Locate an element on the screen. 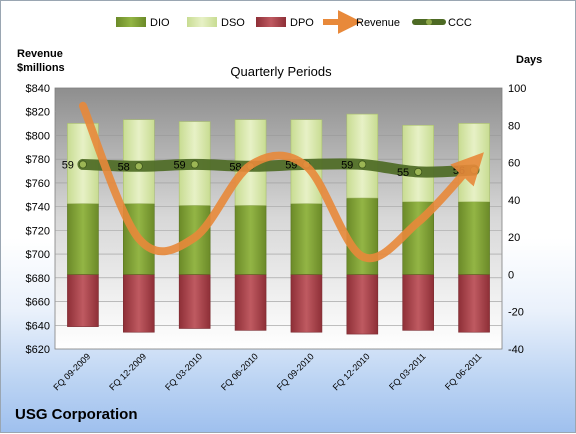 The width and height of the screenshot is (576, 434). left-tick-label: $780 is located at coordinates (38, 160).